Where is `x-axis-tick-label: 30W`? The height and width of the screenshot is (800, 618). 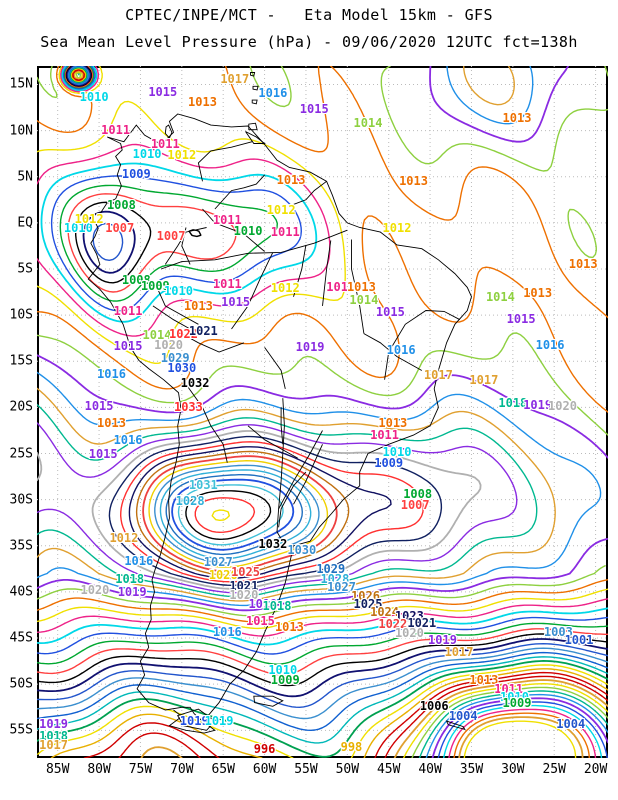
x-axis-tick-label: 30W is located at coordinates (513, 769).